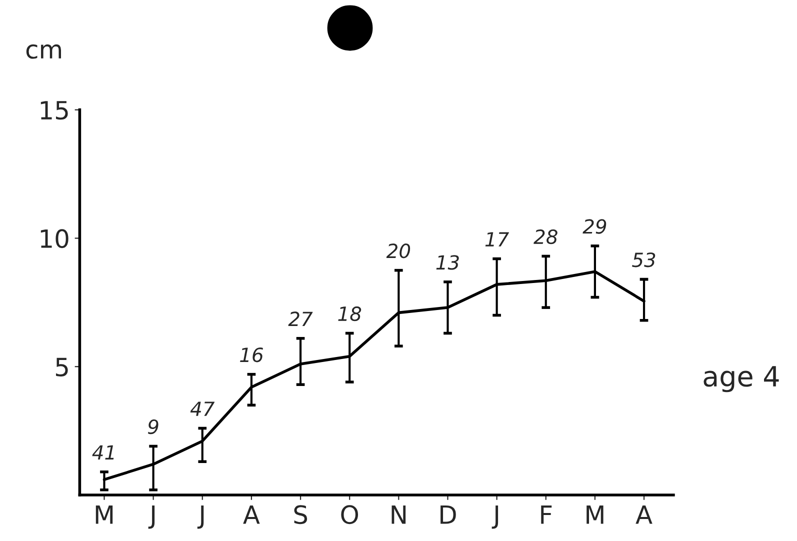 The image size is (797, 541). Describe the element at coordinates (251, 355) in the screenshot. I see `annotation: 16` at that location.